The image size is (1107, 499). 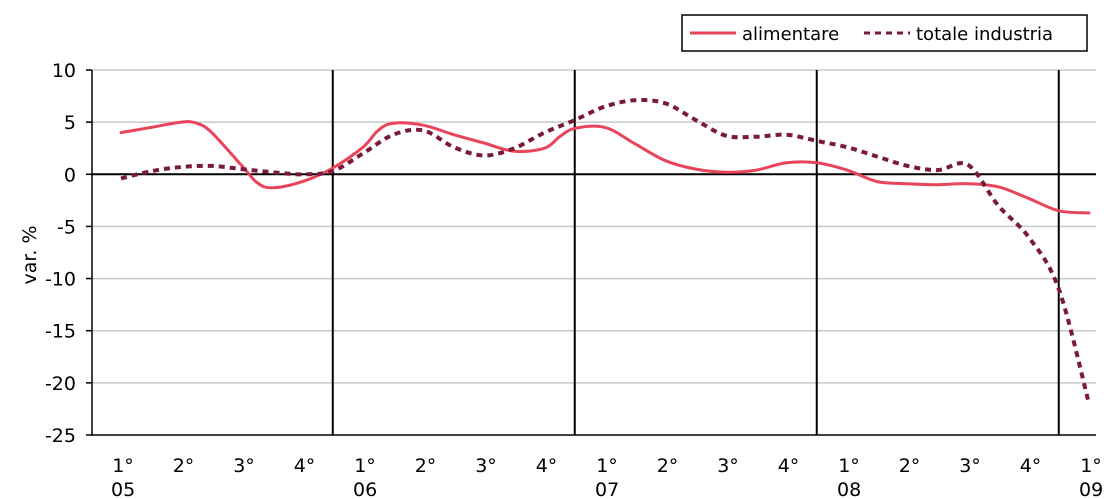 I want to click on y-tick-label: 0, so click(x=70, y=175).